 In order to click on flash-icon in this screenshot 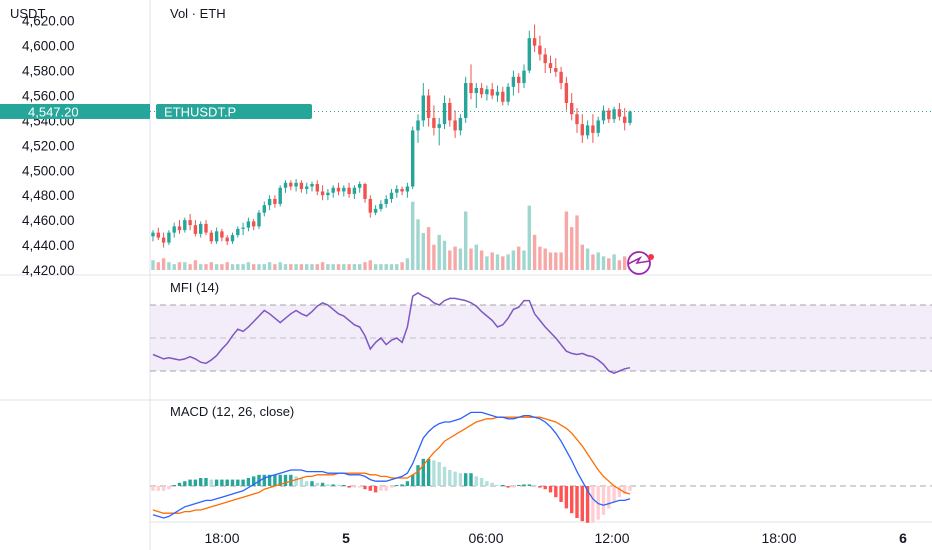, I will do `click(640, 263)`.